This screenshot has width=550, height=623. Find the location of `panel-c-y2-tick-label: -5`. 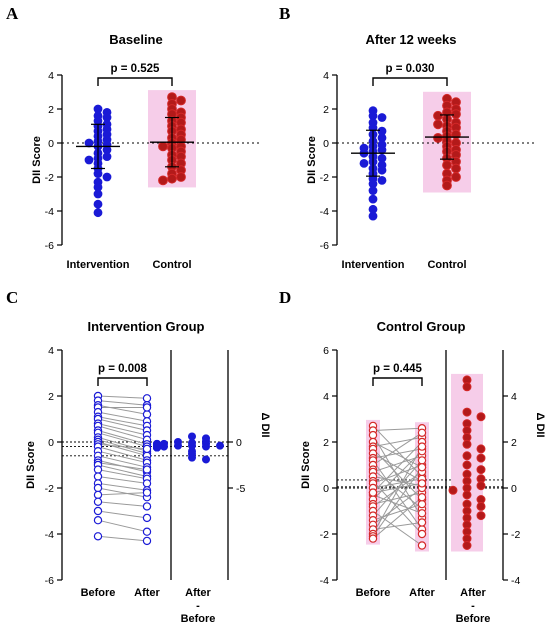

panel-c-y2-tick-label: -5 is located at coordinates (240, 489).